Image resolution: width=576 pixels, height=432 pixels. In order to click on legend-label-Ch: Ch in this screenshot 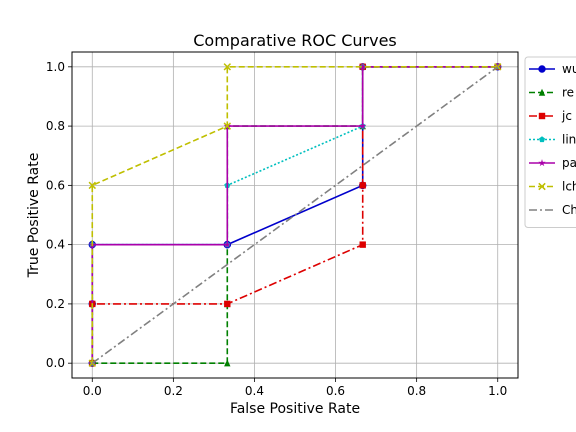, I will do `click(569, 210)`.